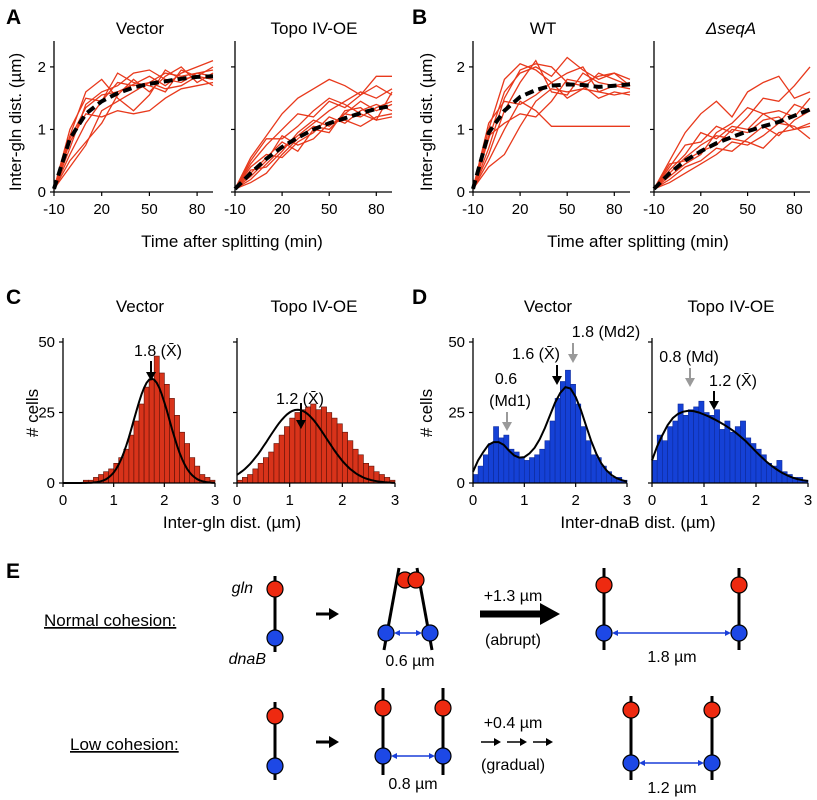 This screenshot has width=817, height=800. I want to click on x-tick-label: -10, so click(235, 209).